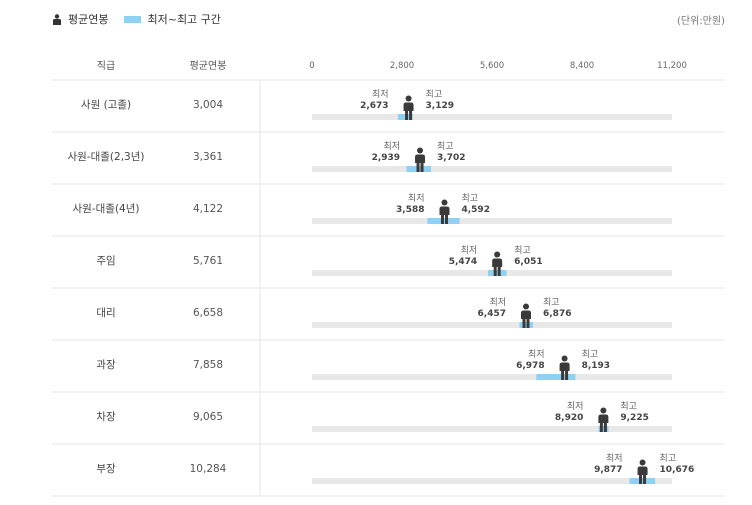  Describe the element at coordinates (701, 21) in the screenshot. I see `unit-label: (단위:만원)` at that location.